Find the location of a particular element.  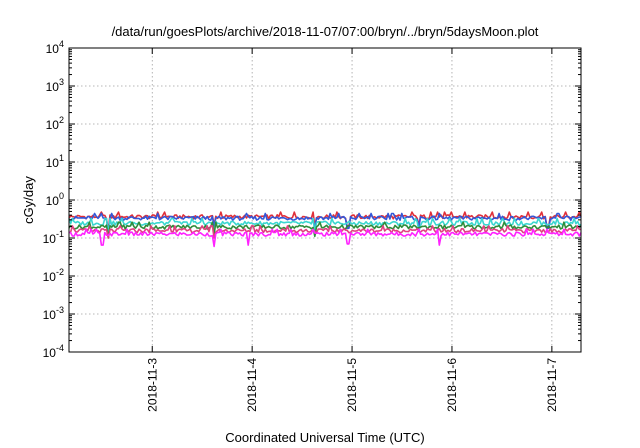

y-tick-label: 10³ is located at coordinates (55, 85).